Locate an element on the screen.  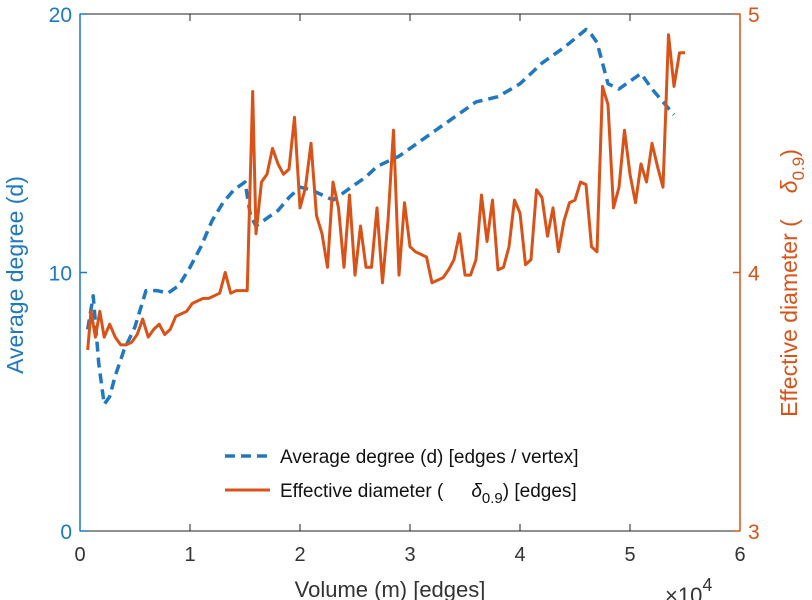
right-tick-label: 3 is located at coordinates (754, 532).